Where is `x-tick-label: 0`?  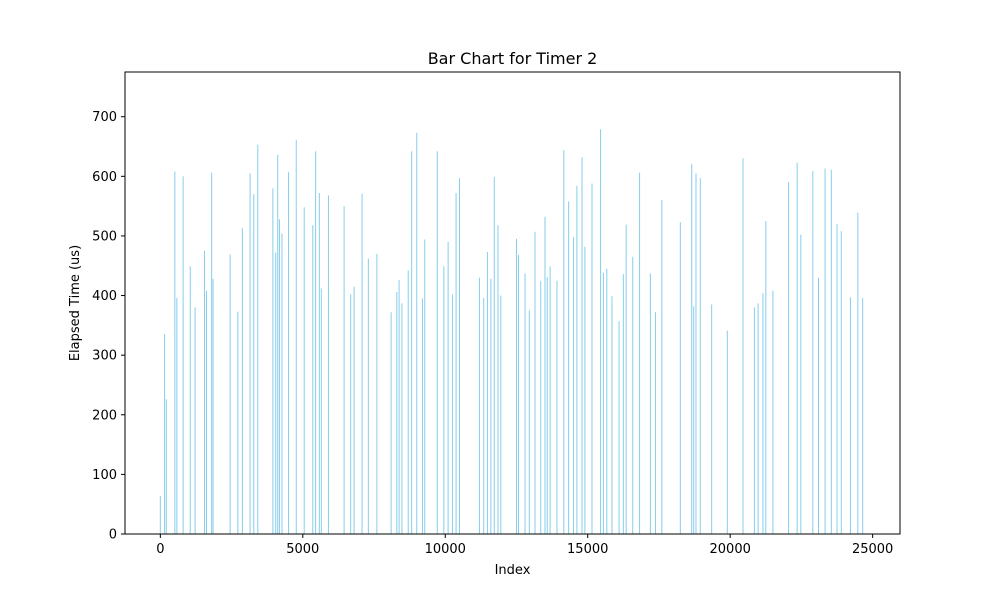 x-tick-label: 0 is located at coordinates (160, 549).